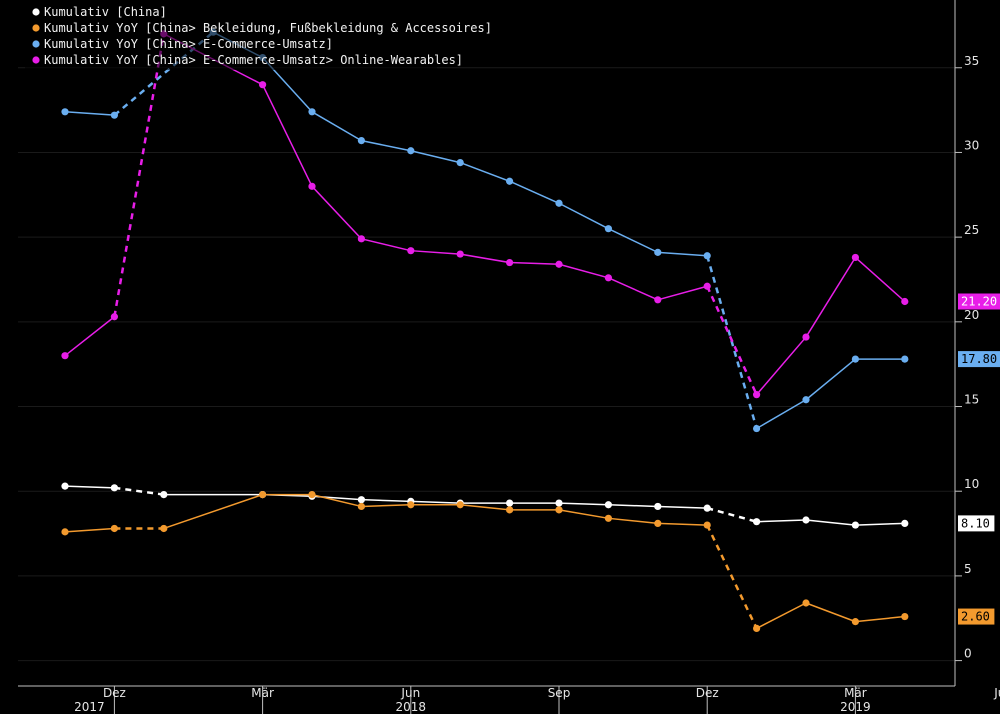 This screenshot has width=1000, height=714. I want to click on last-value-badge: 8.10, so click(976, 523).